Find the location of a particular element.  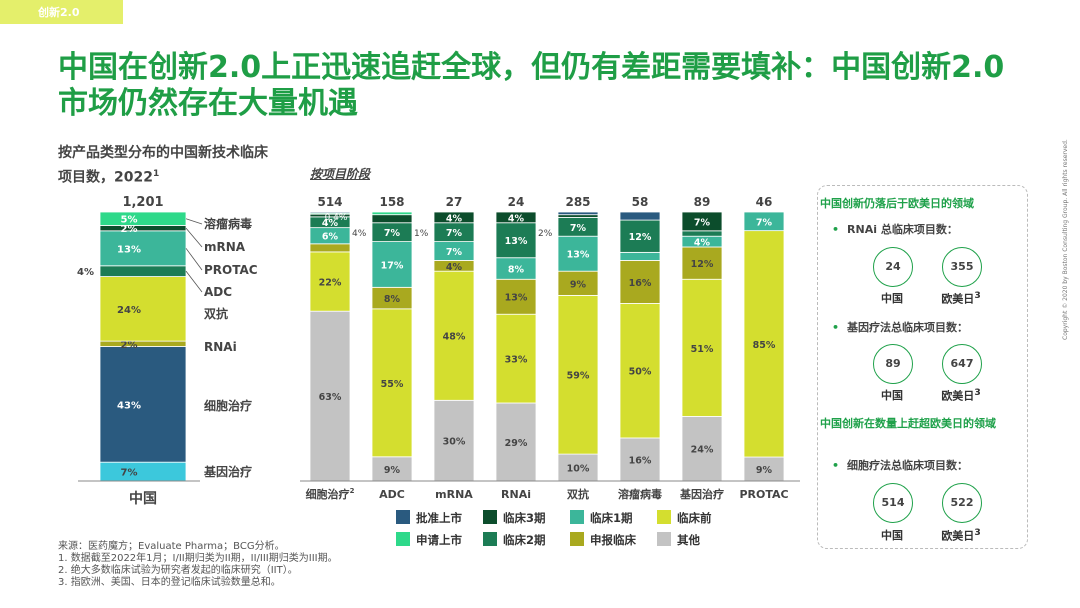

segment-label: 24% is located at coordinates (129, 310).